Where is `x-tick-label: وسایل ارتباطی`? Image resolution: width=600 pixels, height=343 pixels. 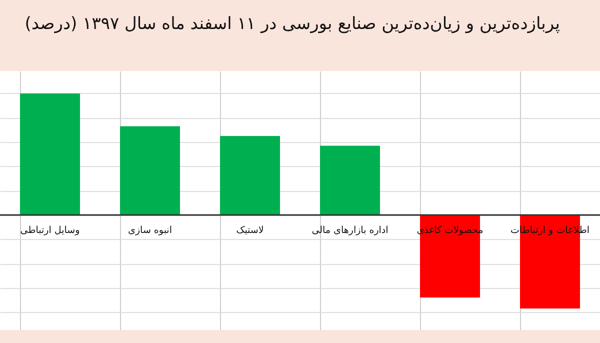
x-tick-label: وسایل ارتباطی is located at coordinates (50, 230).